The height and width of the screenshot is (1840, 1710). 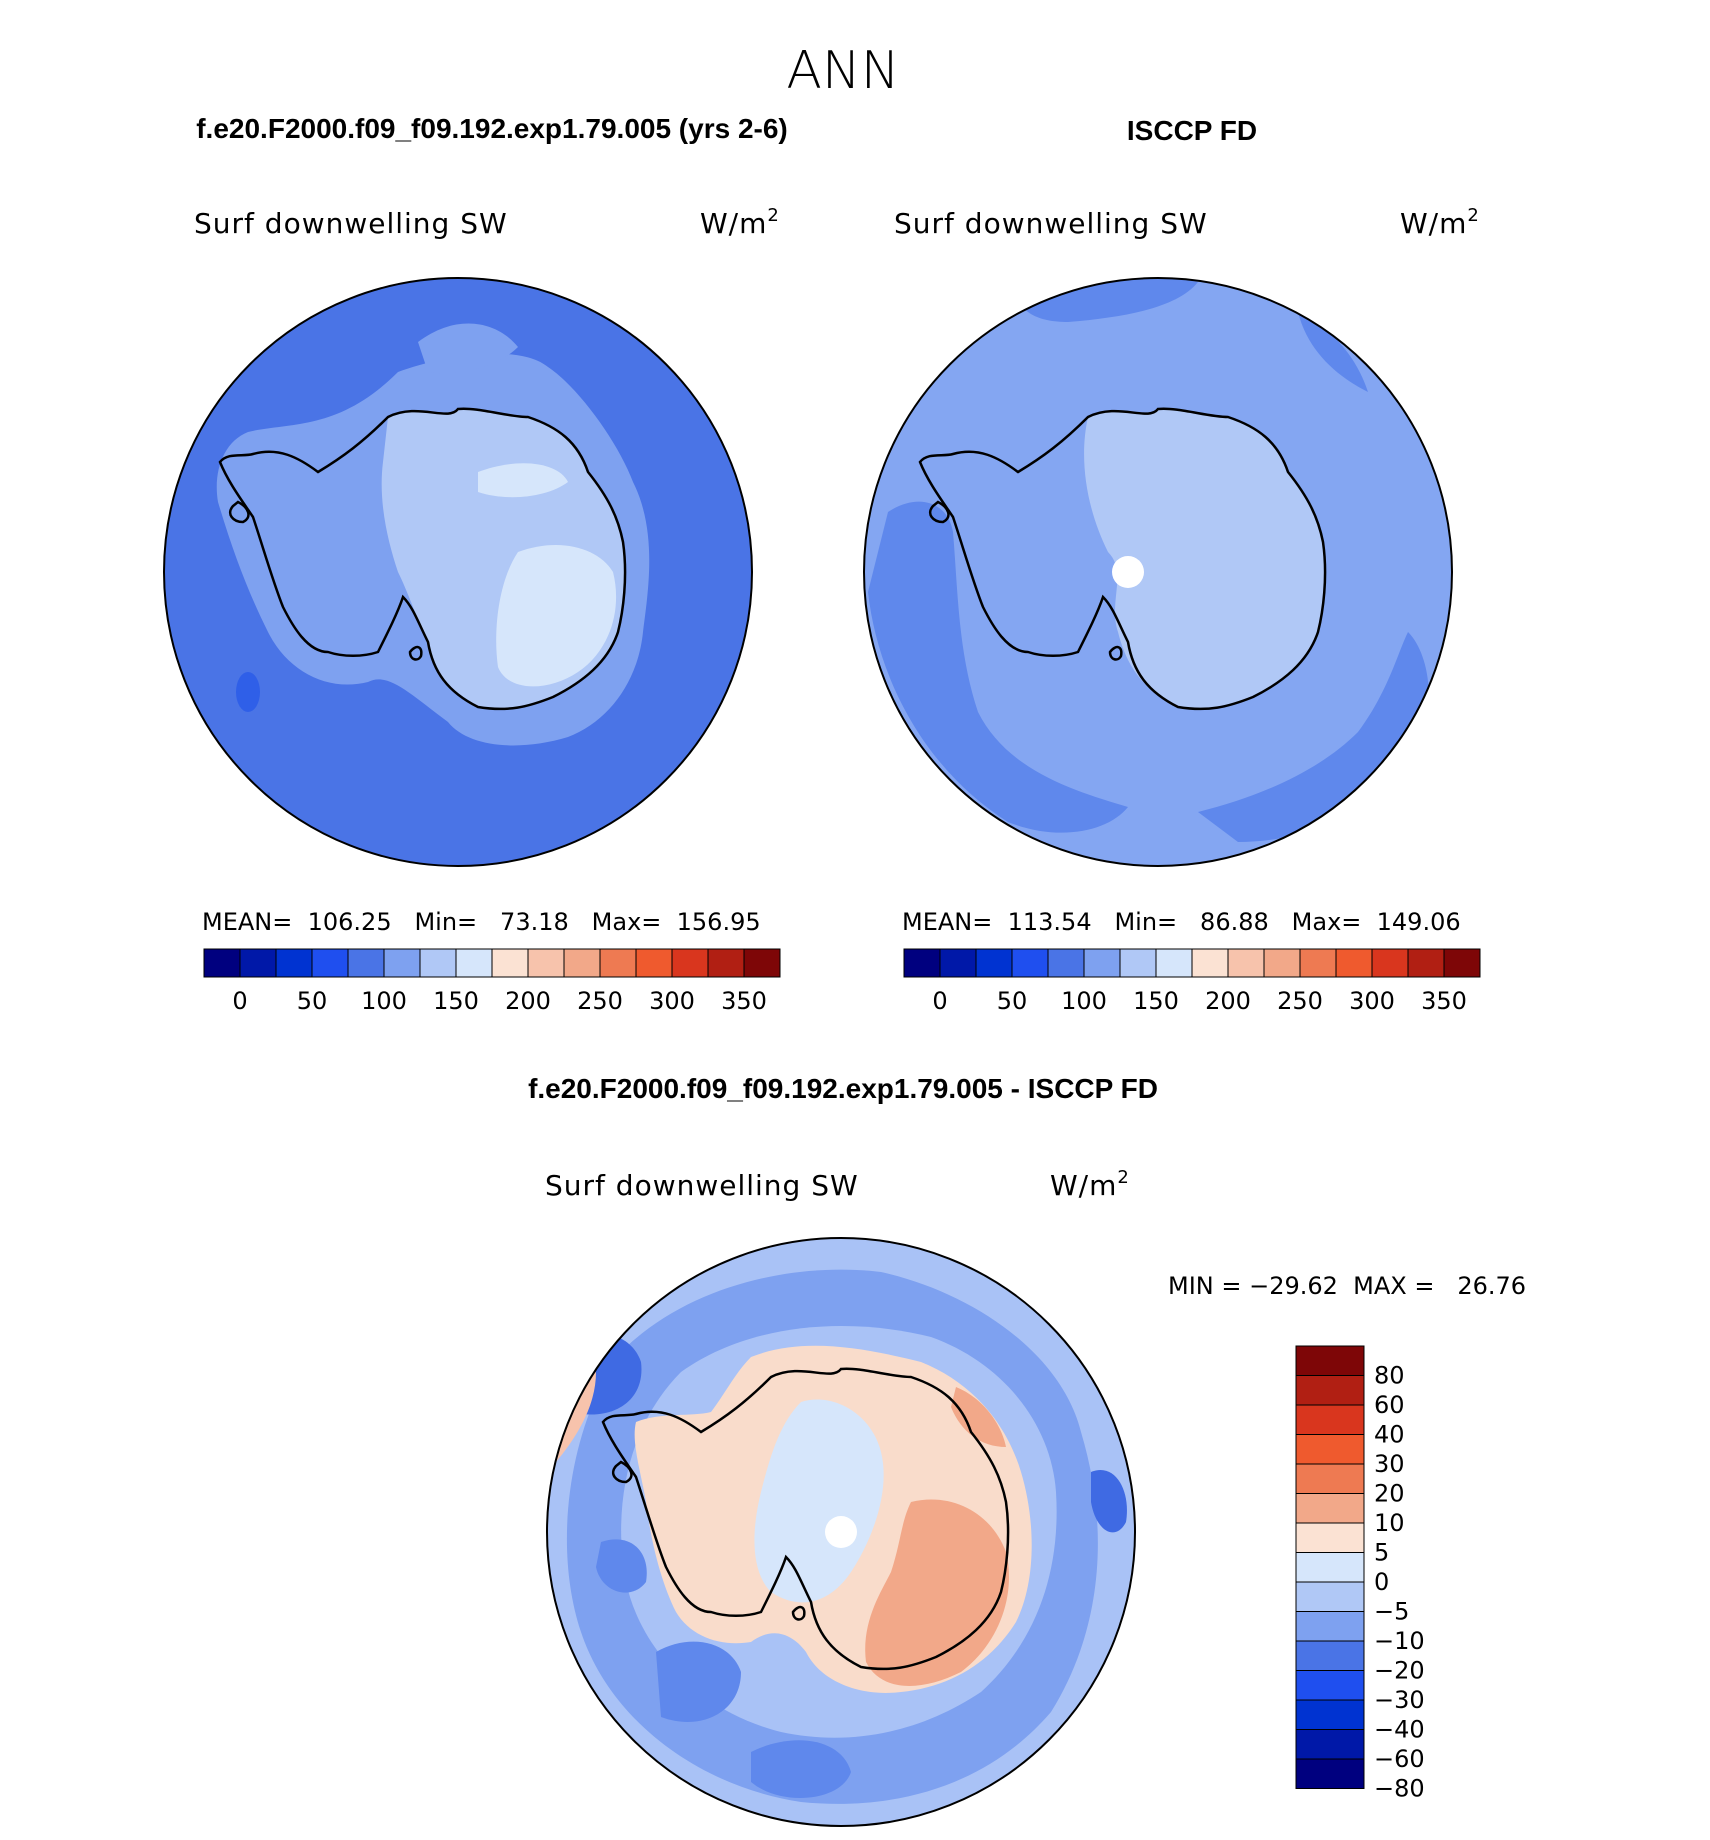 I want to click on season-title: ANN, so click(x=842, y=71).